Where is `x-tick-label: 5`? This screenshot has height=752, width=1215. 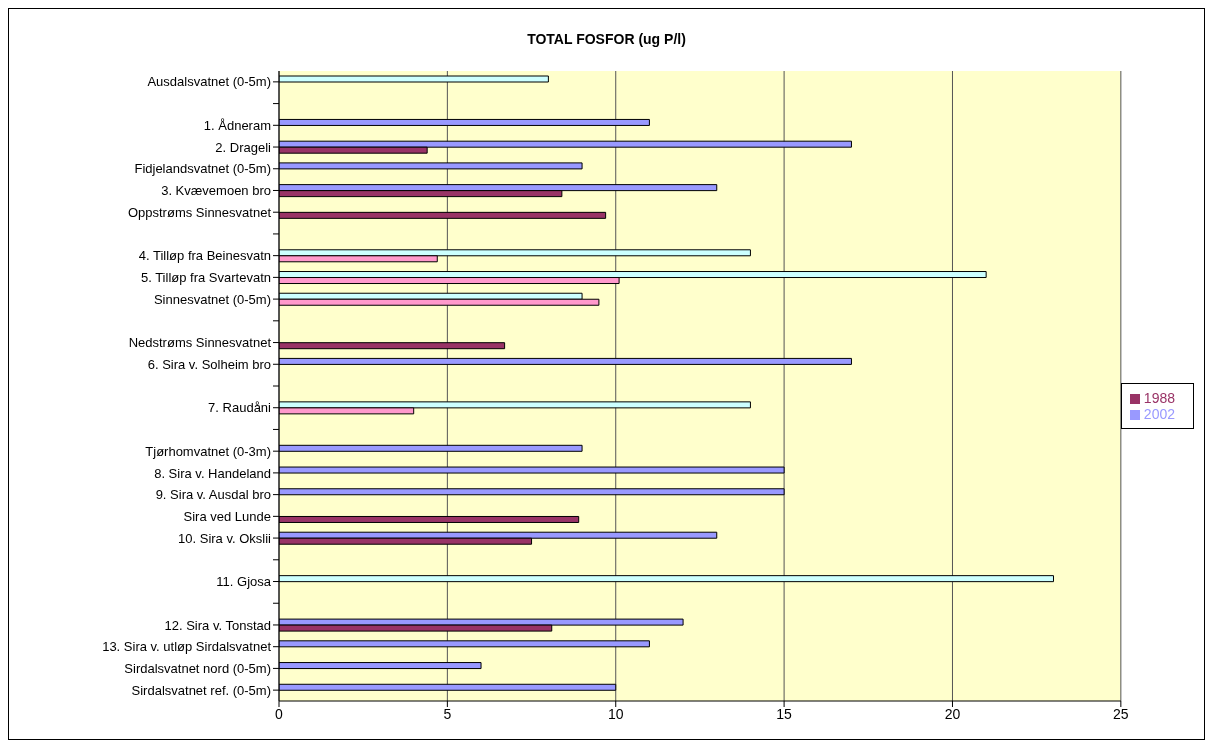 x-tick-label: 5 is located at coordinates (447, 713).